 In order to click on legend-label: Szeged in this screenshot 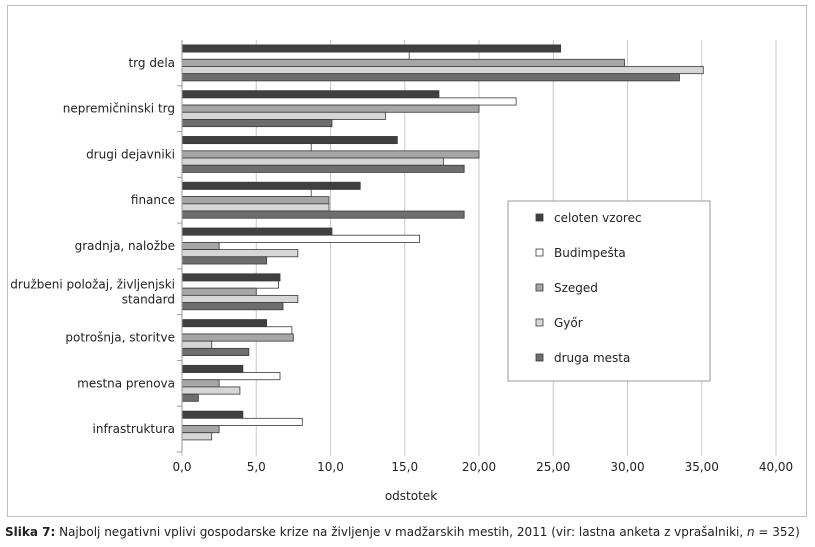, I will do `click(576, 288)`.